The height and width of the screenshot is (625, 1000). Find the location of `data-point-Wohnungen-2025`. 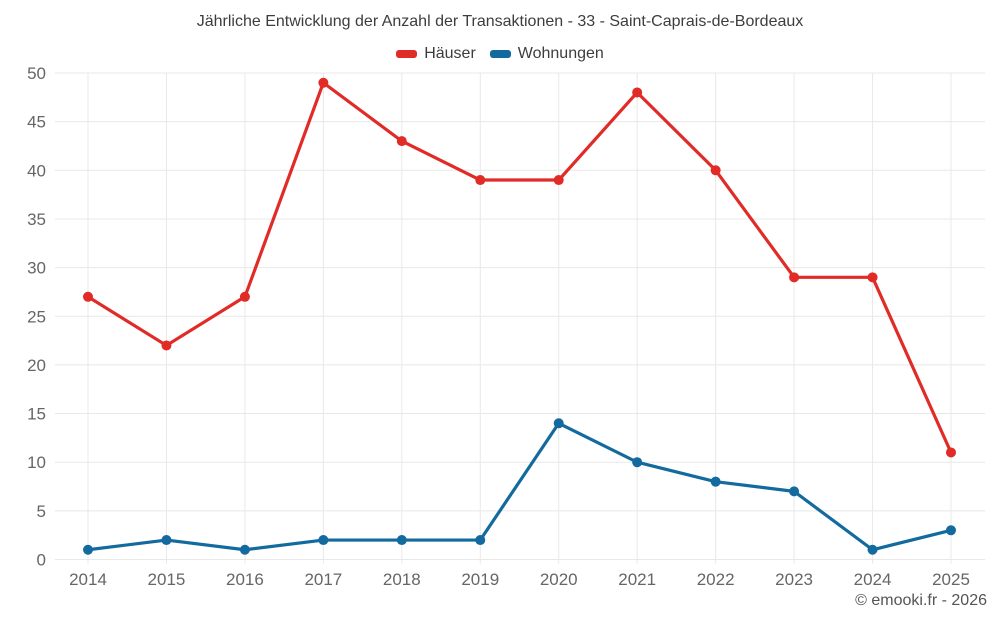

data-point-Wohnungen-2025 is located at coordinates (951, 530).